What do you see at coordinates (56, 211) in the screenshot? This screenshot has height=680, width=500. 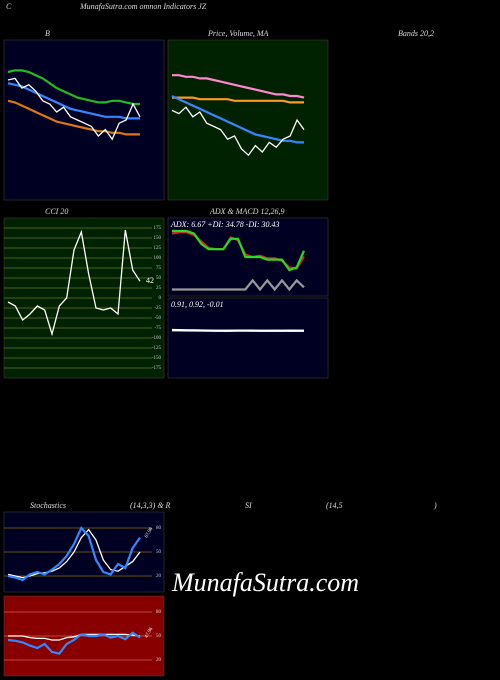 I see `caption: CCI 20` at bounding box center [56, 211].